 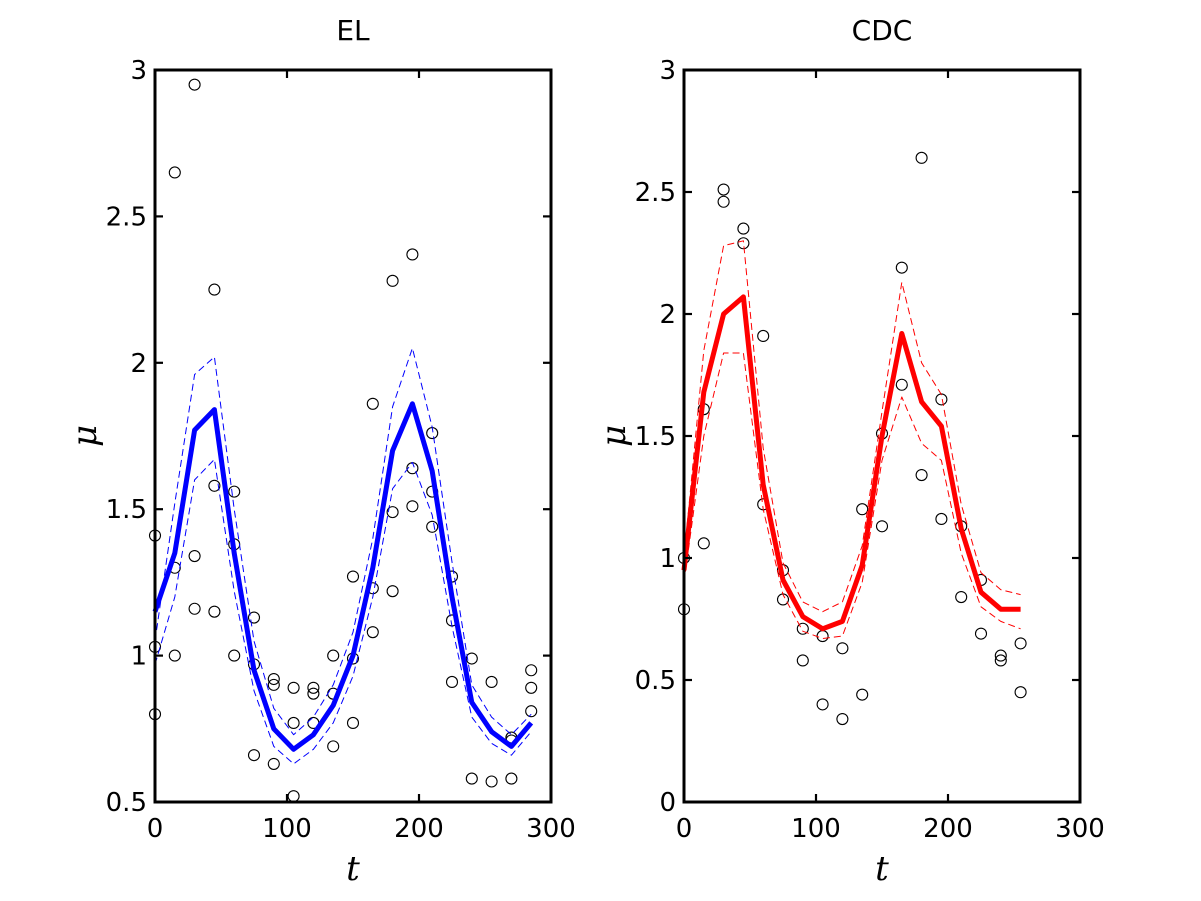 What do you see at coordinates (667, 803) in the screenshot?
I see `y-tick-label: 0` at bounding box center [667, 803].